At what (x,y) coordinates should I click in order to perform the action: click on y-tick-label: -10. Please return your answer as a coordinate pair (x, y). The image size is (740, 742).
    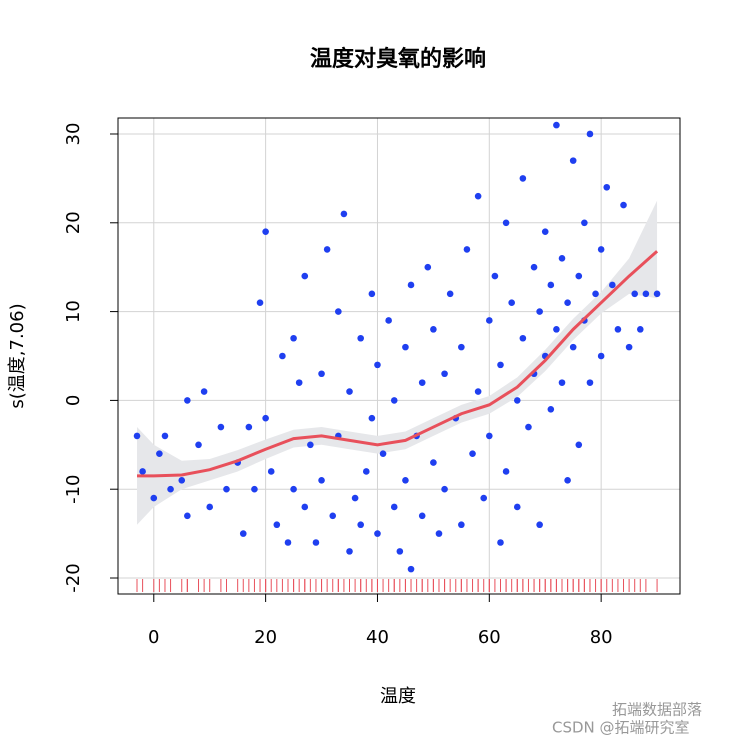
    Looking at the image, I should click on (73, 489).